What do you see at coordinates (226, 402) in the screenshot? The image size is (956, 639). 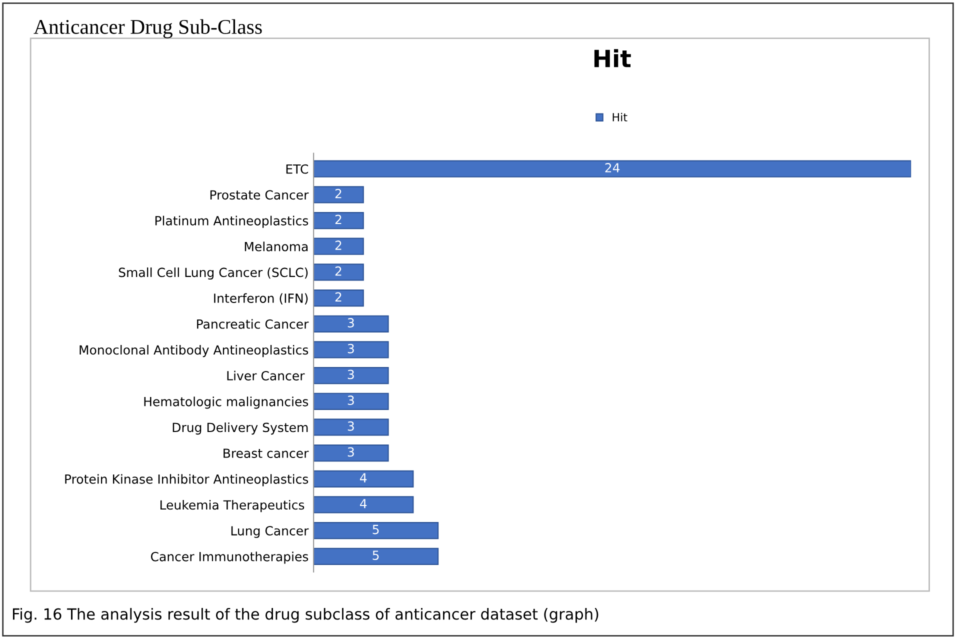 I see `y-tick-label: Hematologic malignancies` at bounding box center [226, 402].